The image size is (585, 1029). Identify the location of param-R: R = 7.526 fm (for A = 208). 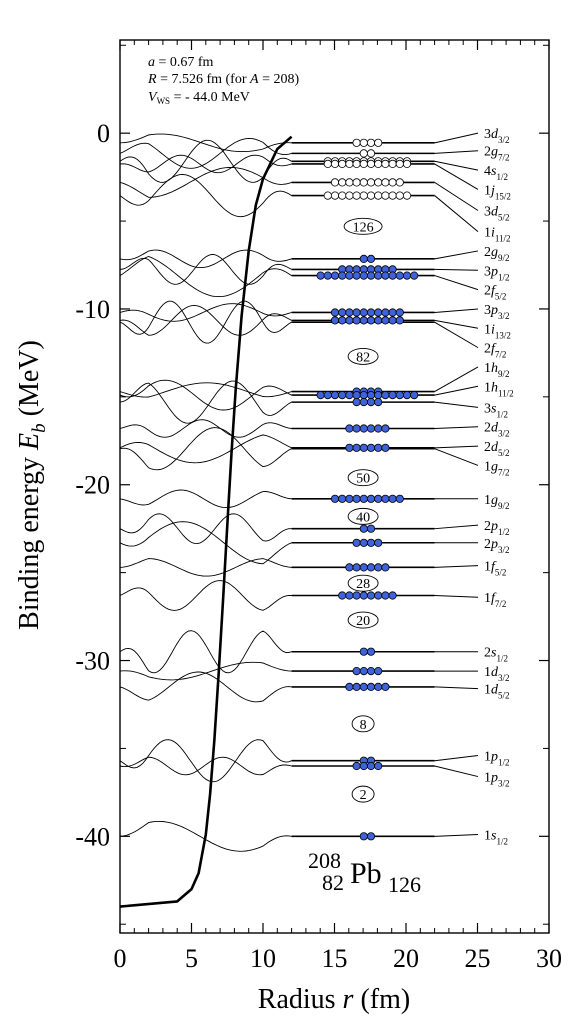
(223, 79).